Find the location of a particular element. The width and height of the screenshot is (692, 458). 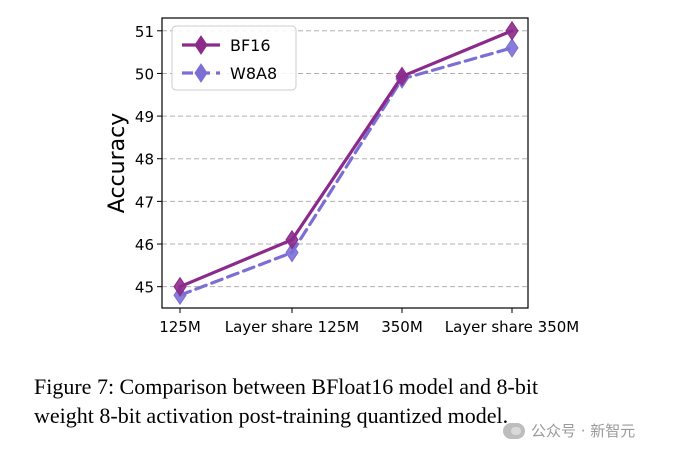

watermark: 公众号 · 新智元 is located at coordinates (569, 430).